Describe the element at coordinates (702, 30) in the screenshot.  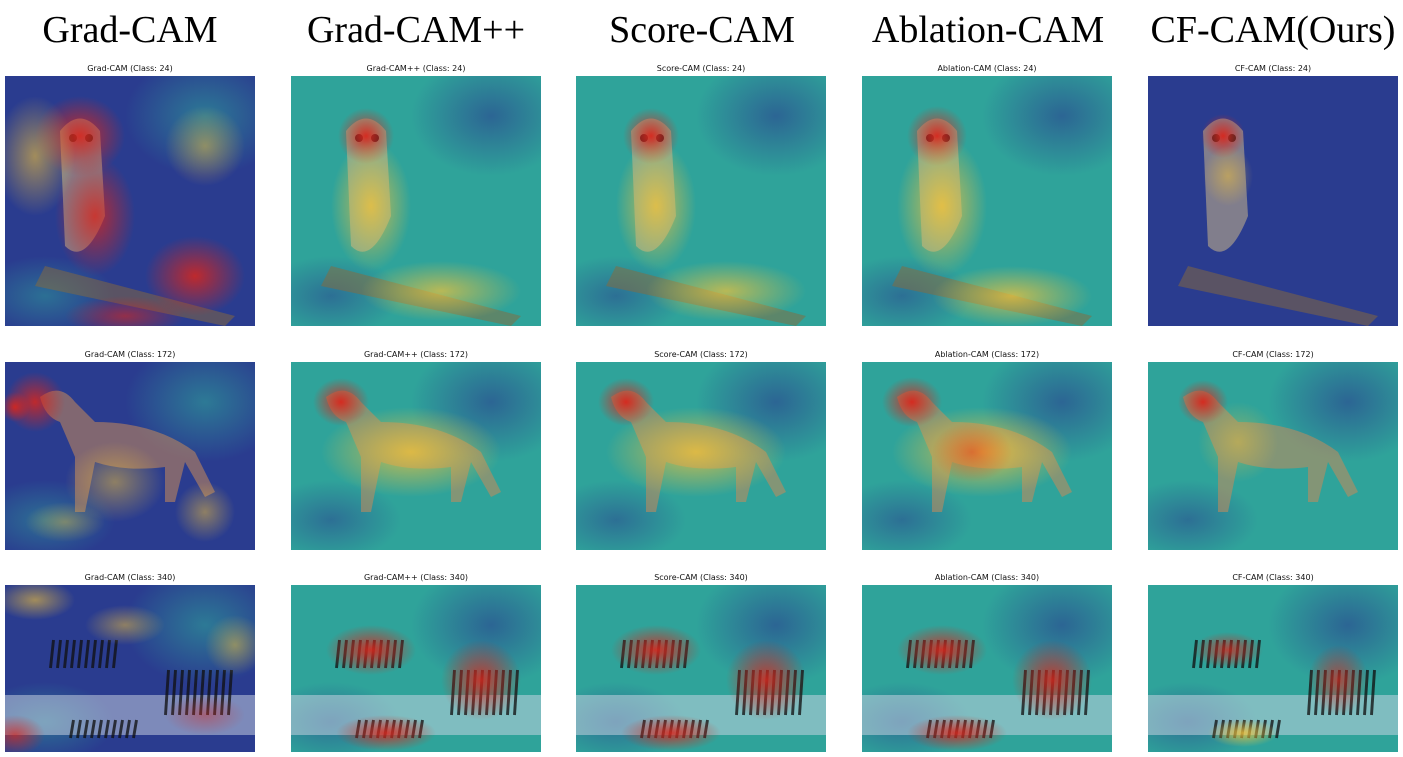
I see `column-title-score-cam: Score-CAM` at that location.